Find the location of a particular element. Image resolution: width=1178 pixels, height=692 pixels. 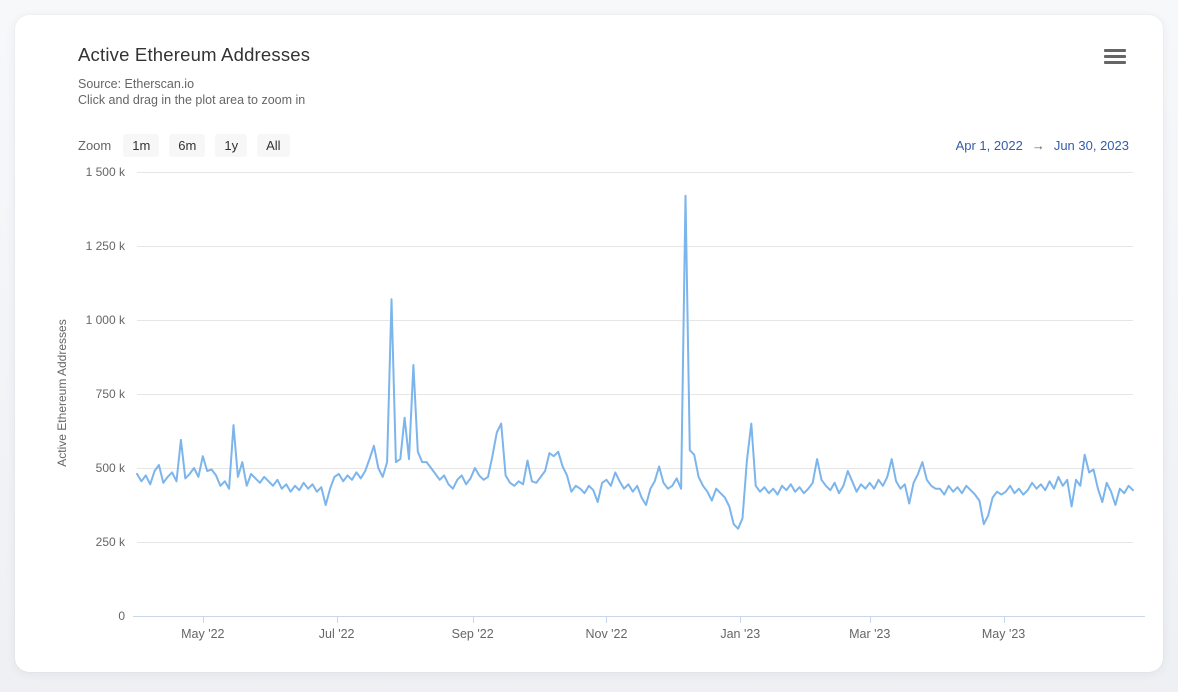

x-axis-label: May '22 is located at coordinates (203, 634).